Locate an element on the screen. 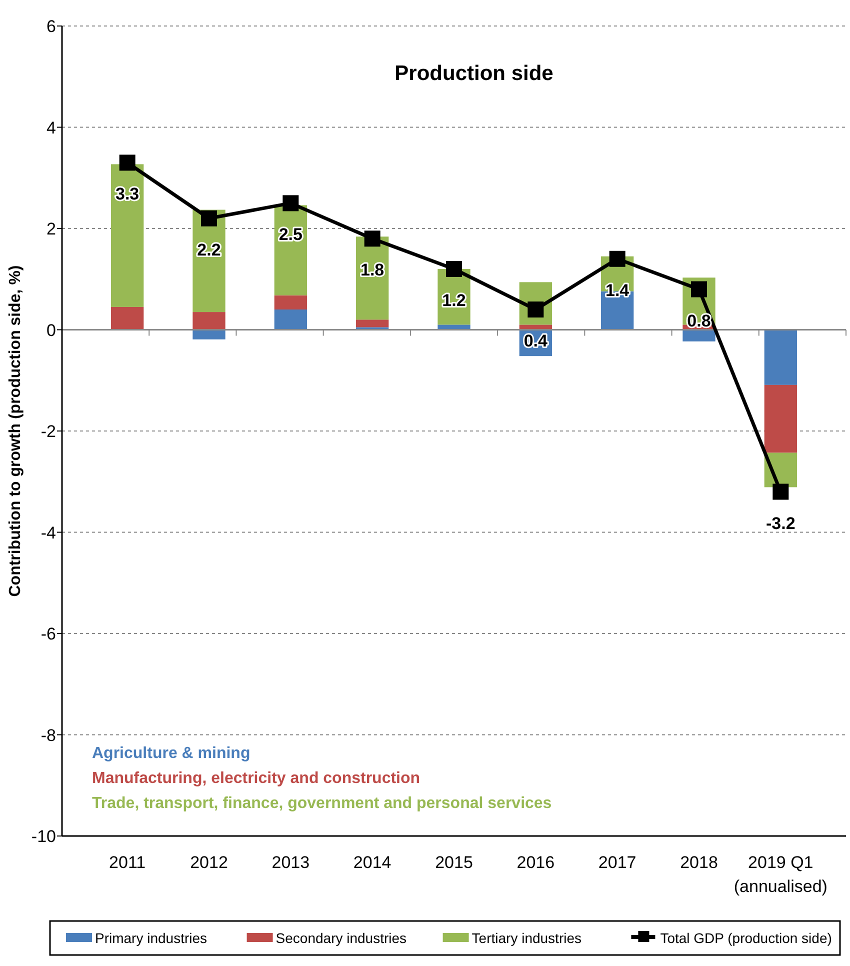 This screenshot has width=850, height=966. text: Production side is located at coordinates (474, 73).